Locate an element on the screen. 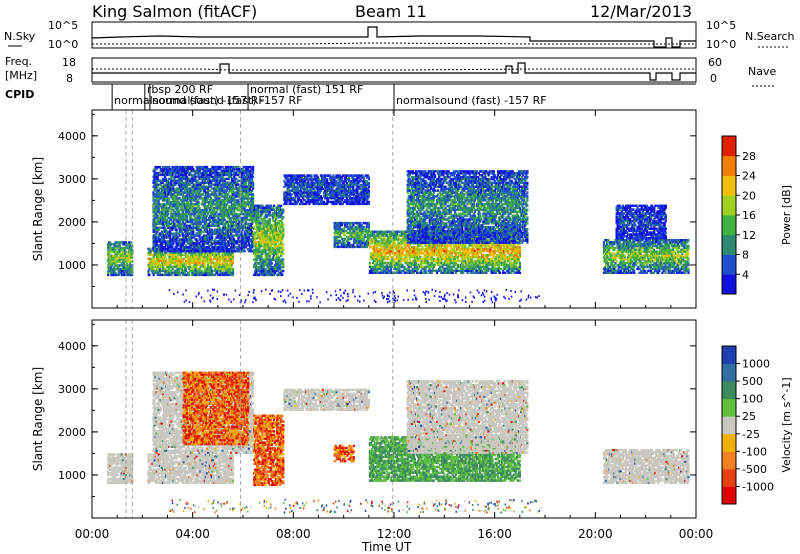 The image size is (800, 554). cpid-label: CPID is located at coordinates (19, 94).